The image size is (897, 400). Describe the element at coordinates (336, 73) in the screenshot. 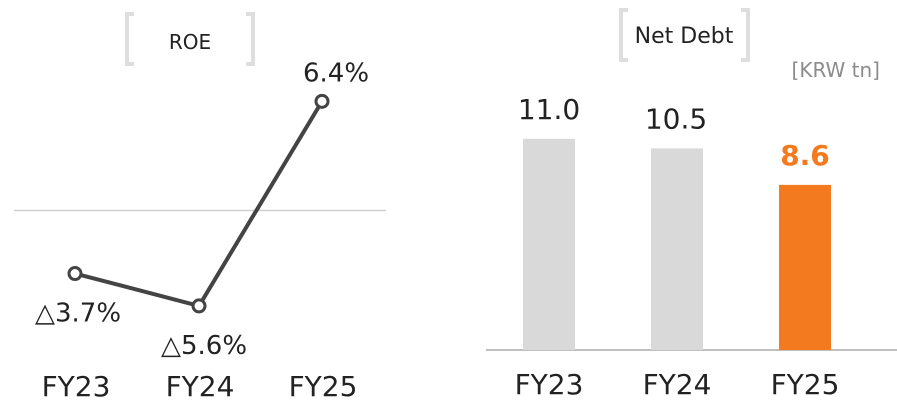

I see `roe-value-label-fy25: 6.4%` at that location.